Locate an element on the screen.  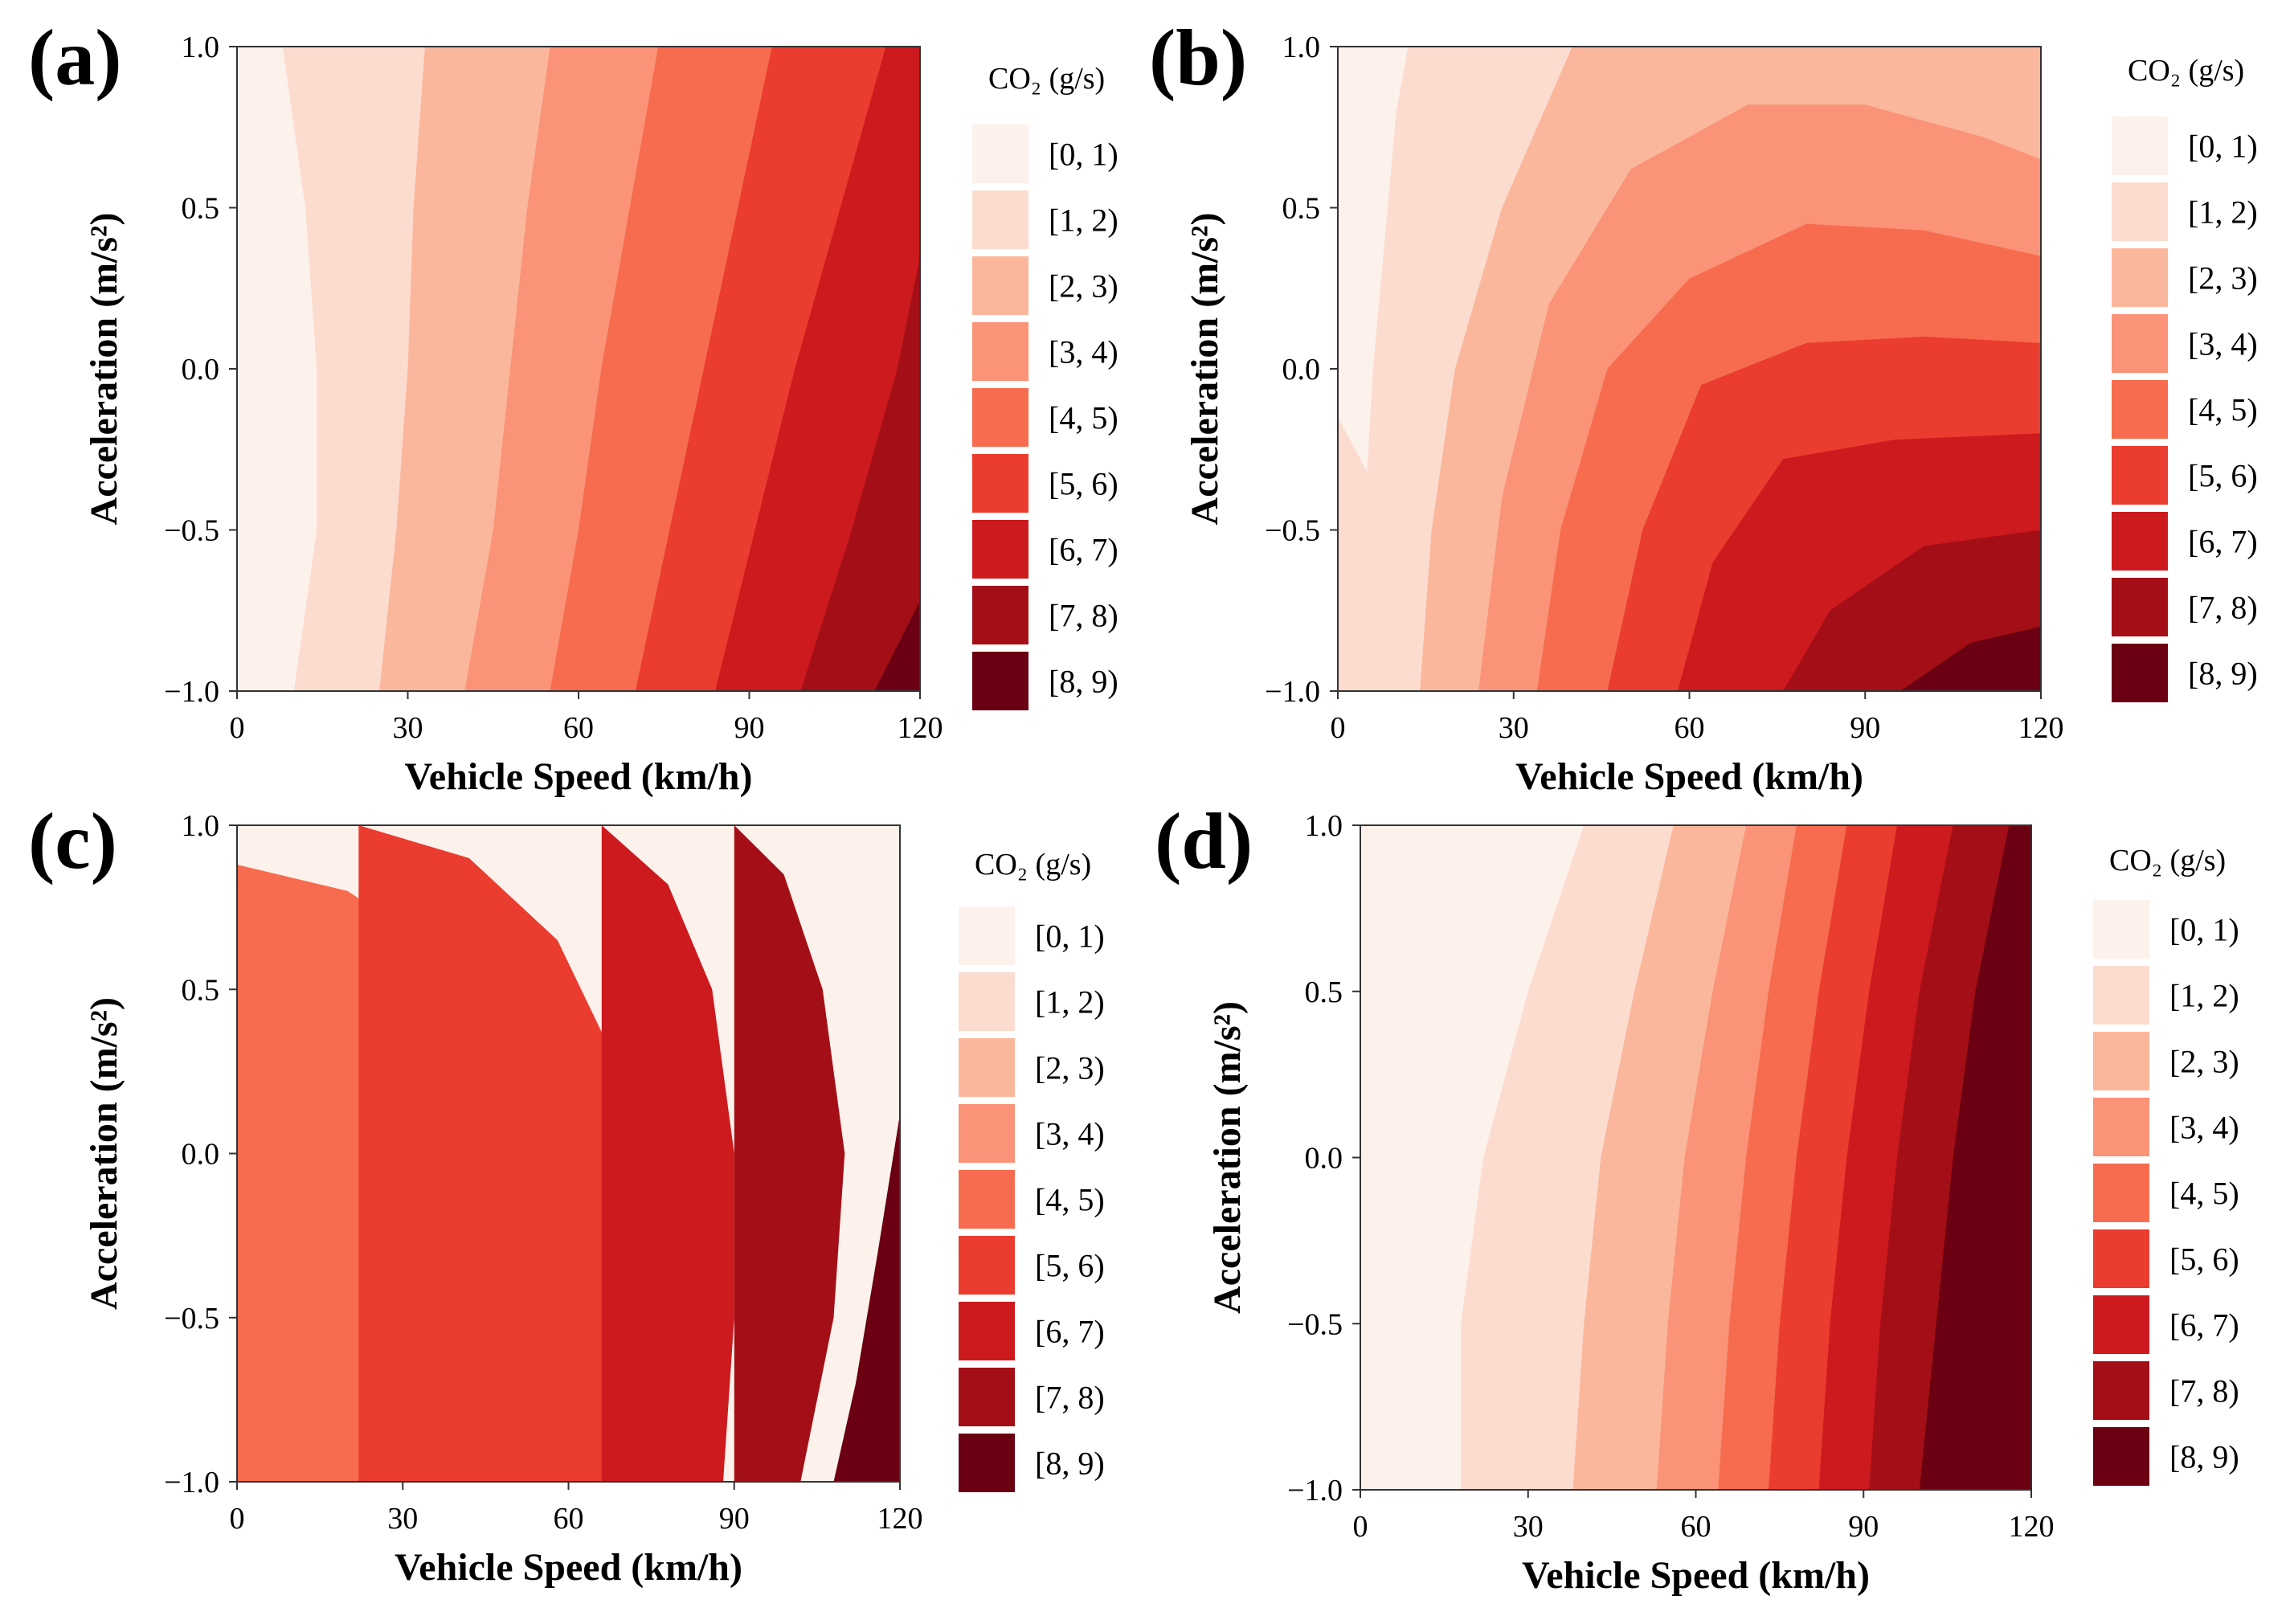
legend-label-2: [2, 3) is located at coordinates (1083, 286).